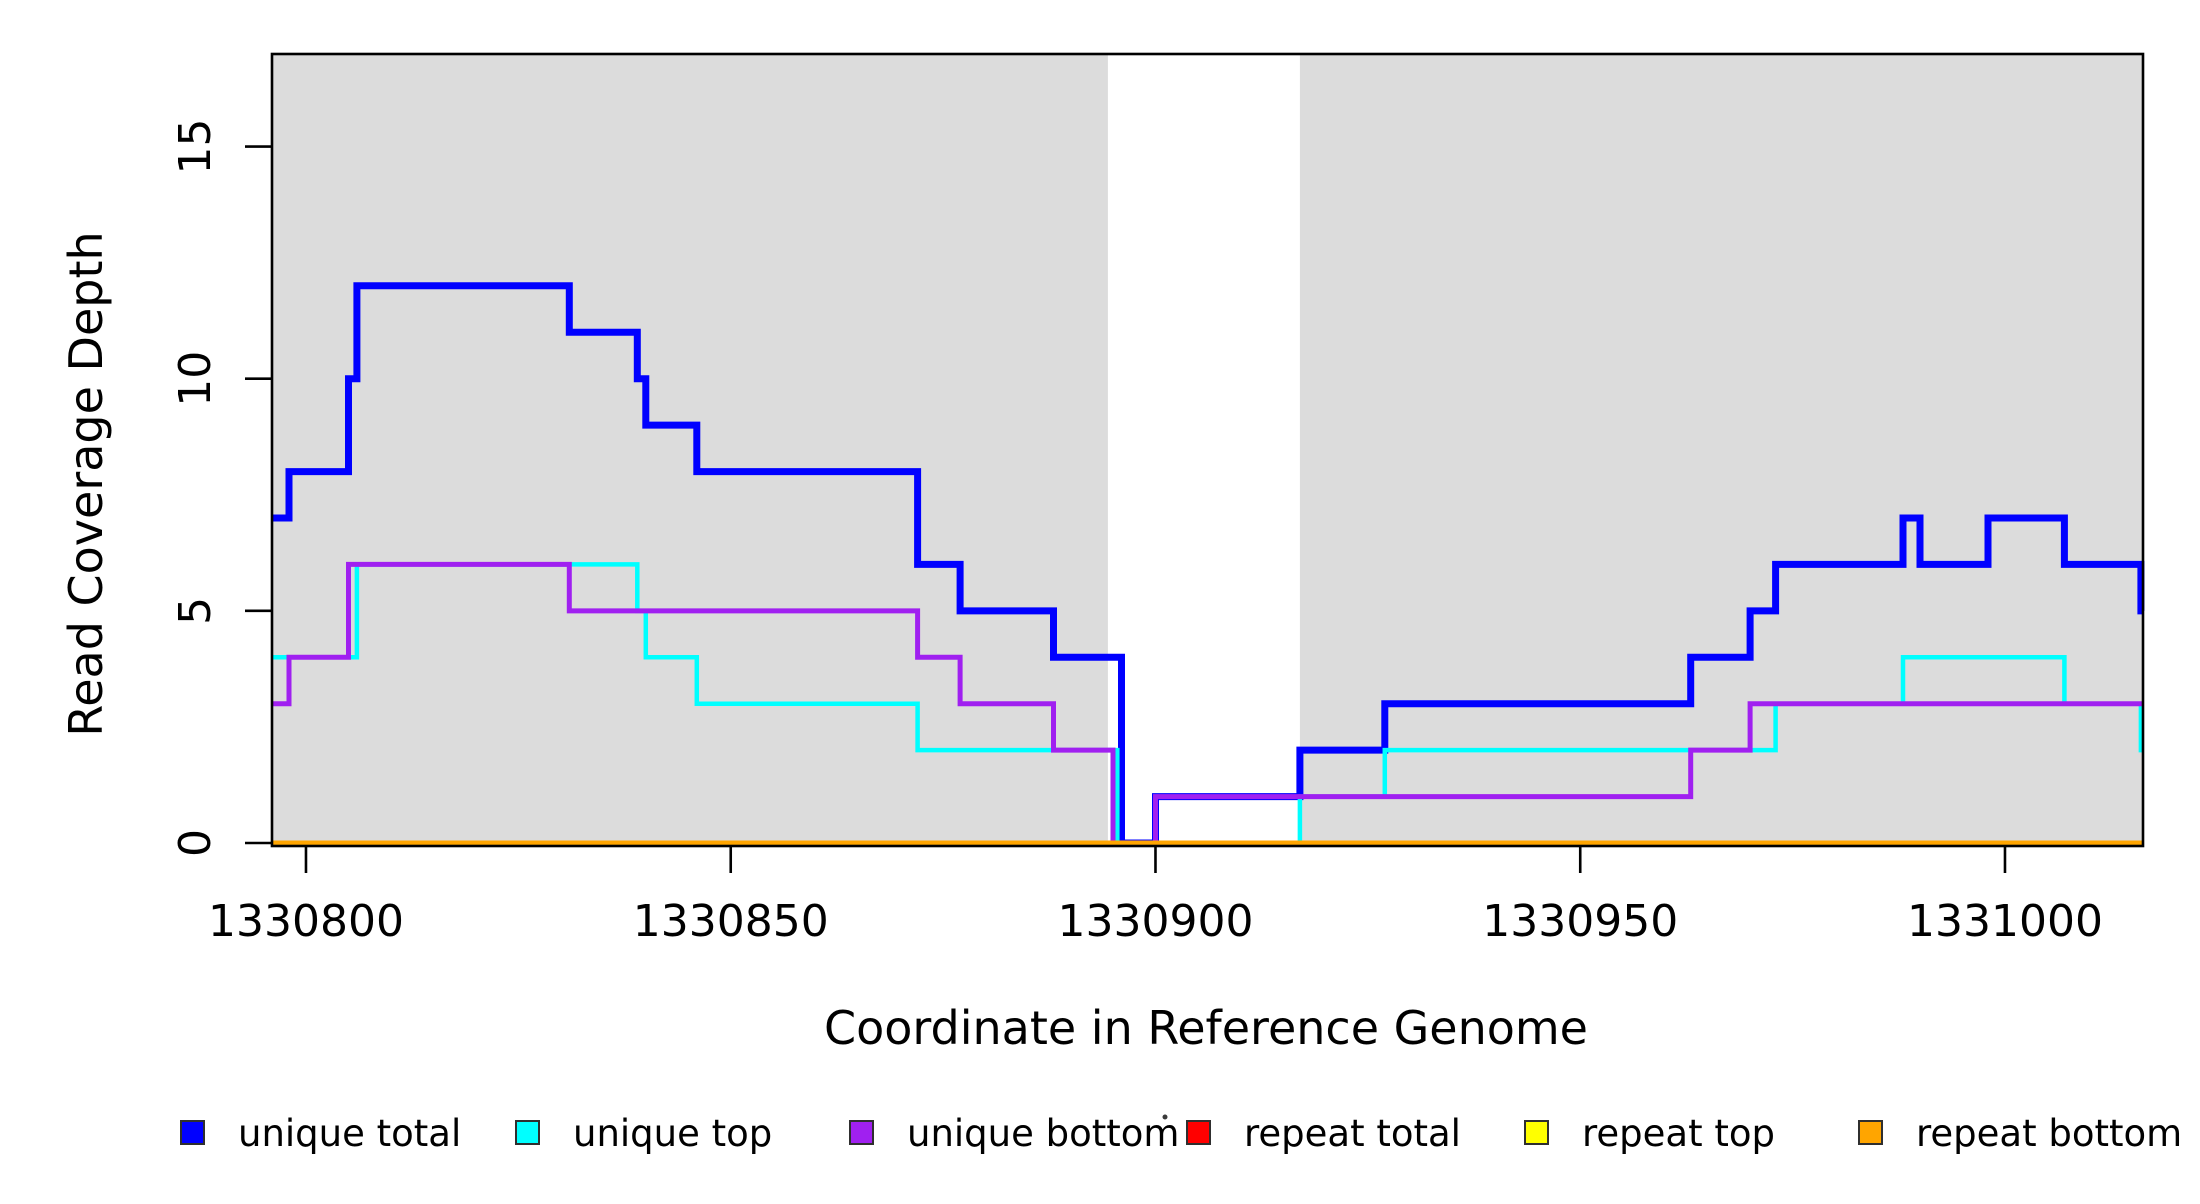  I want to click on x-tick-label-0: 1330800, so click(306, 921).